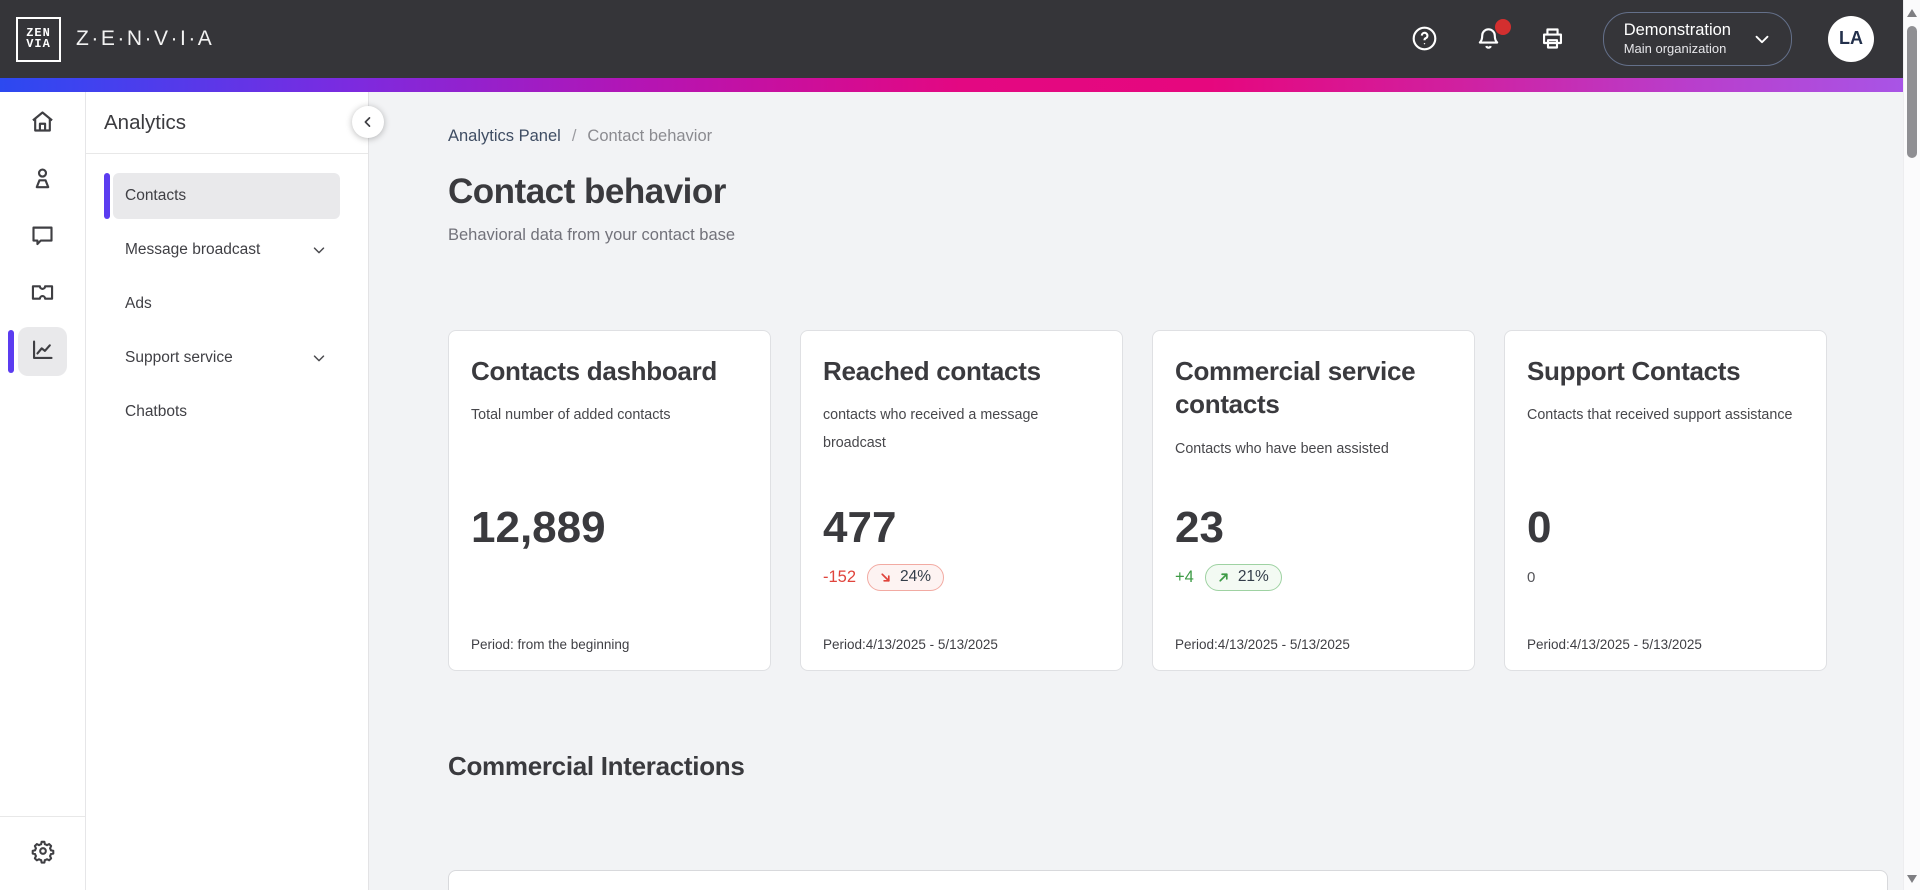 Image resolution: width=1920 pixels, height=890 pixels. I want to click on top-bar: ZEN VIA Z·E·N·V·I·A, so click(960, 39).